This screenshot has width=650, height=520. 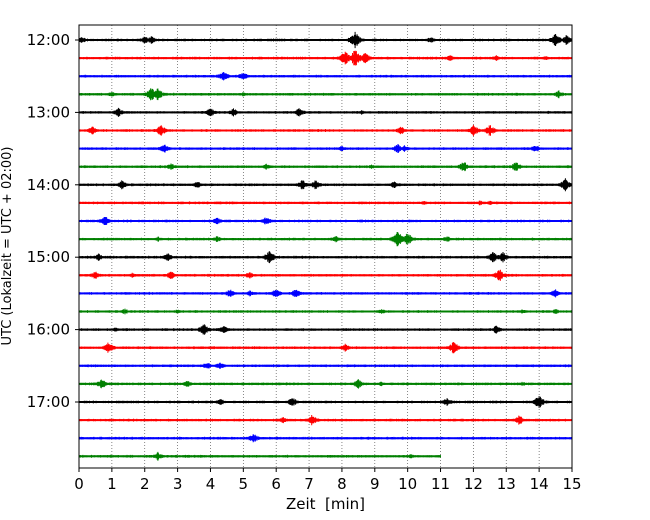 What do you see at coordinates (571, 484) in the screenshot?
I see `x-tick-label-15: 15` at bounding box center [571, 484].